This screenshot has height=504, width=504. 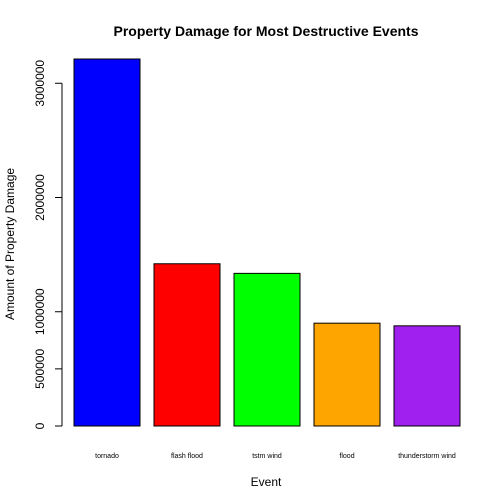 What do you see at coordinates (10, 244) in the screenshot?
I see `y-axis-title: Amount of Property Damage` at bounding box center [10, 244].